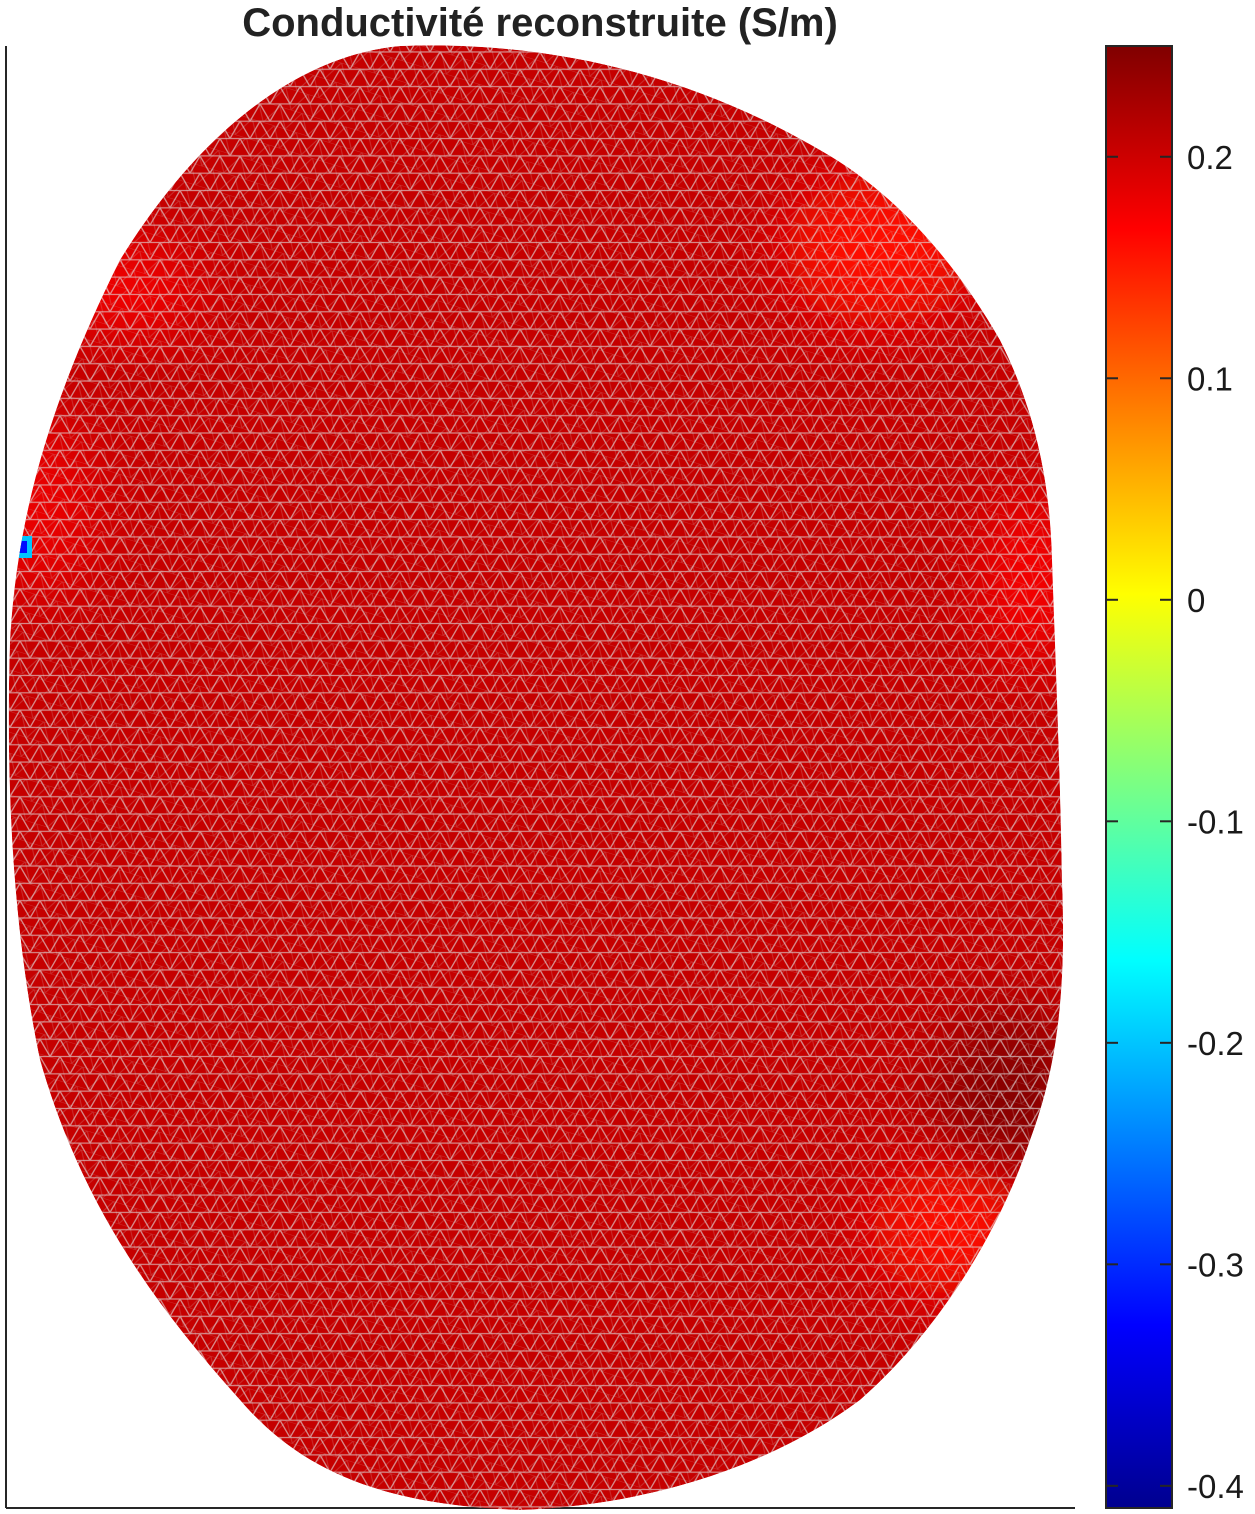  I want to click on colorbar-tick-label: 0.1, so click(1210, 378).